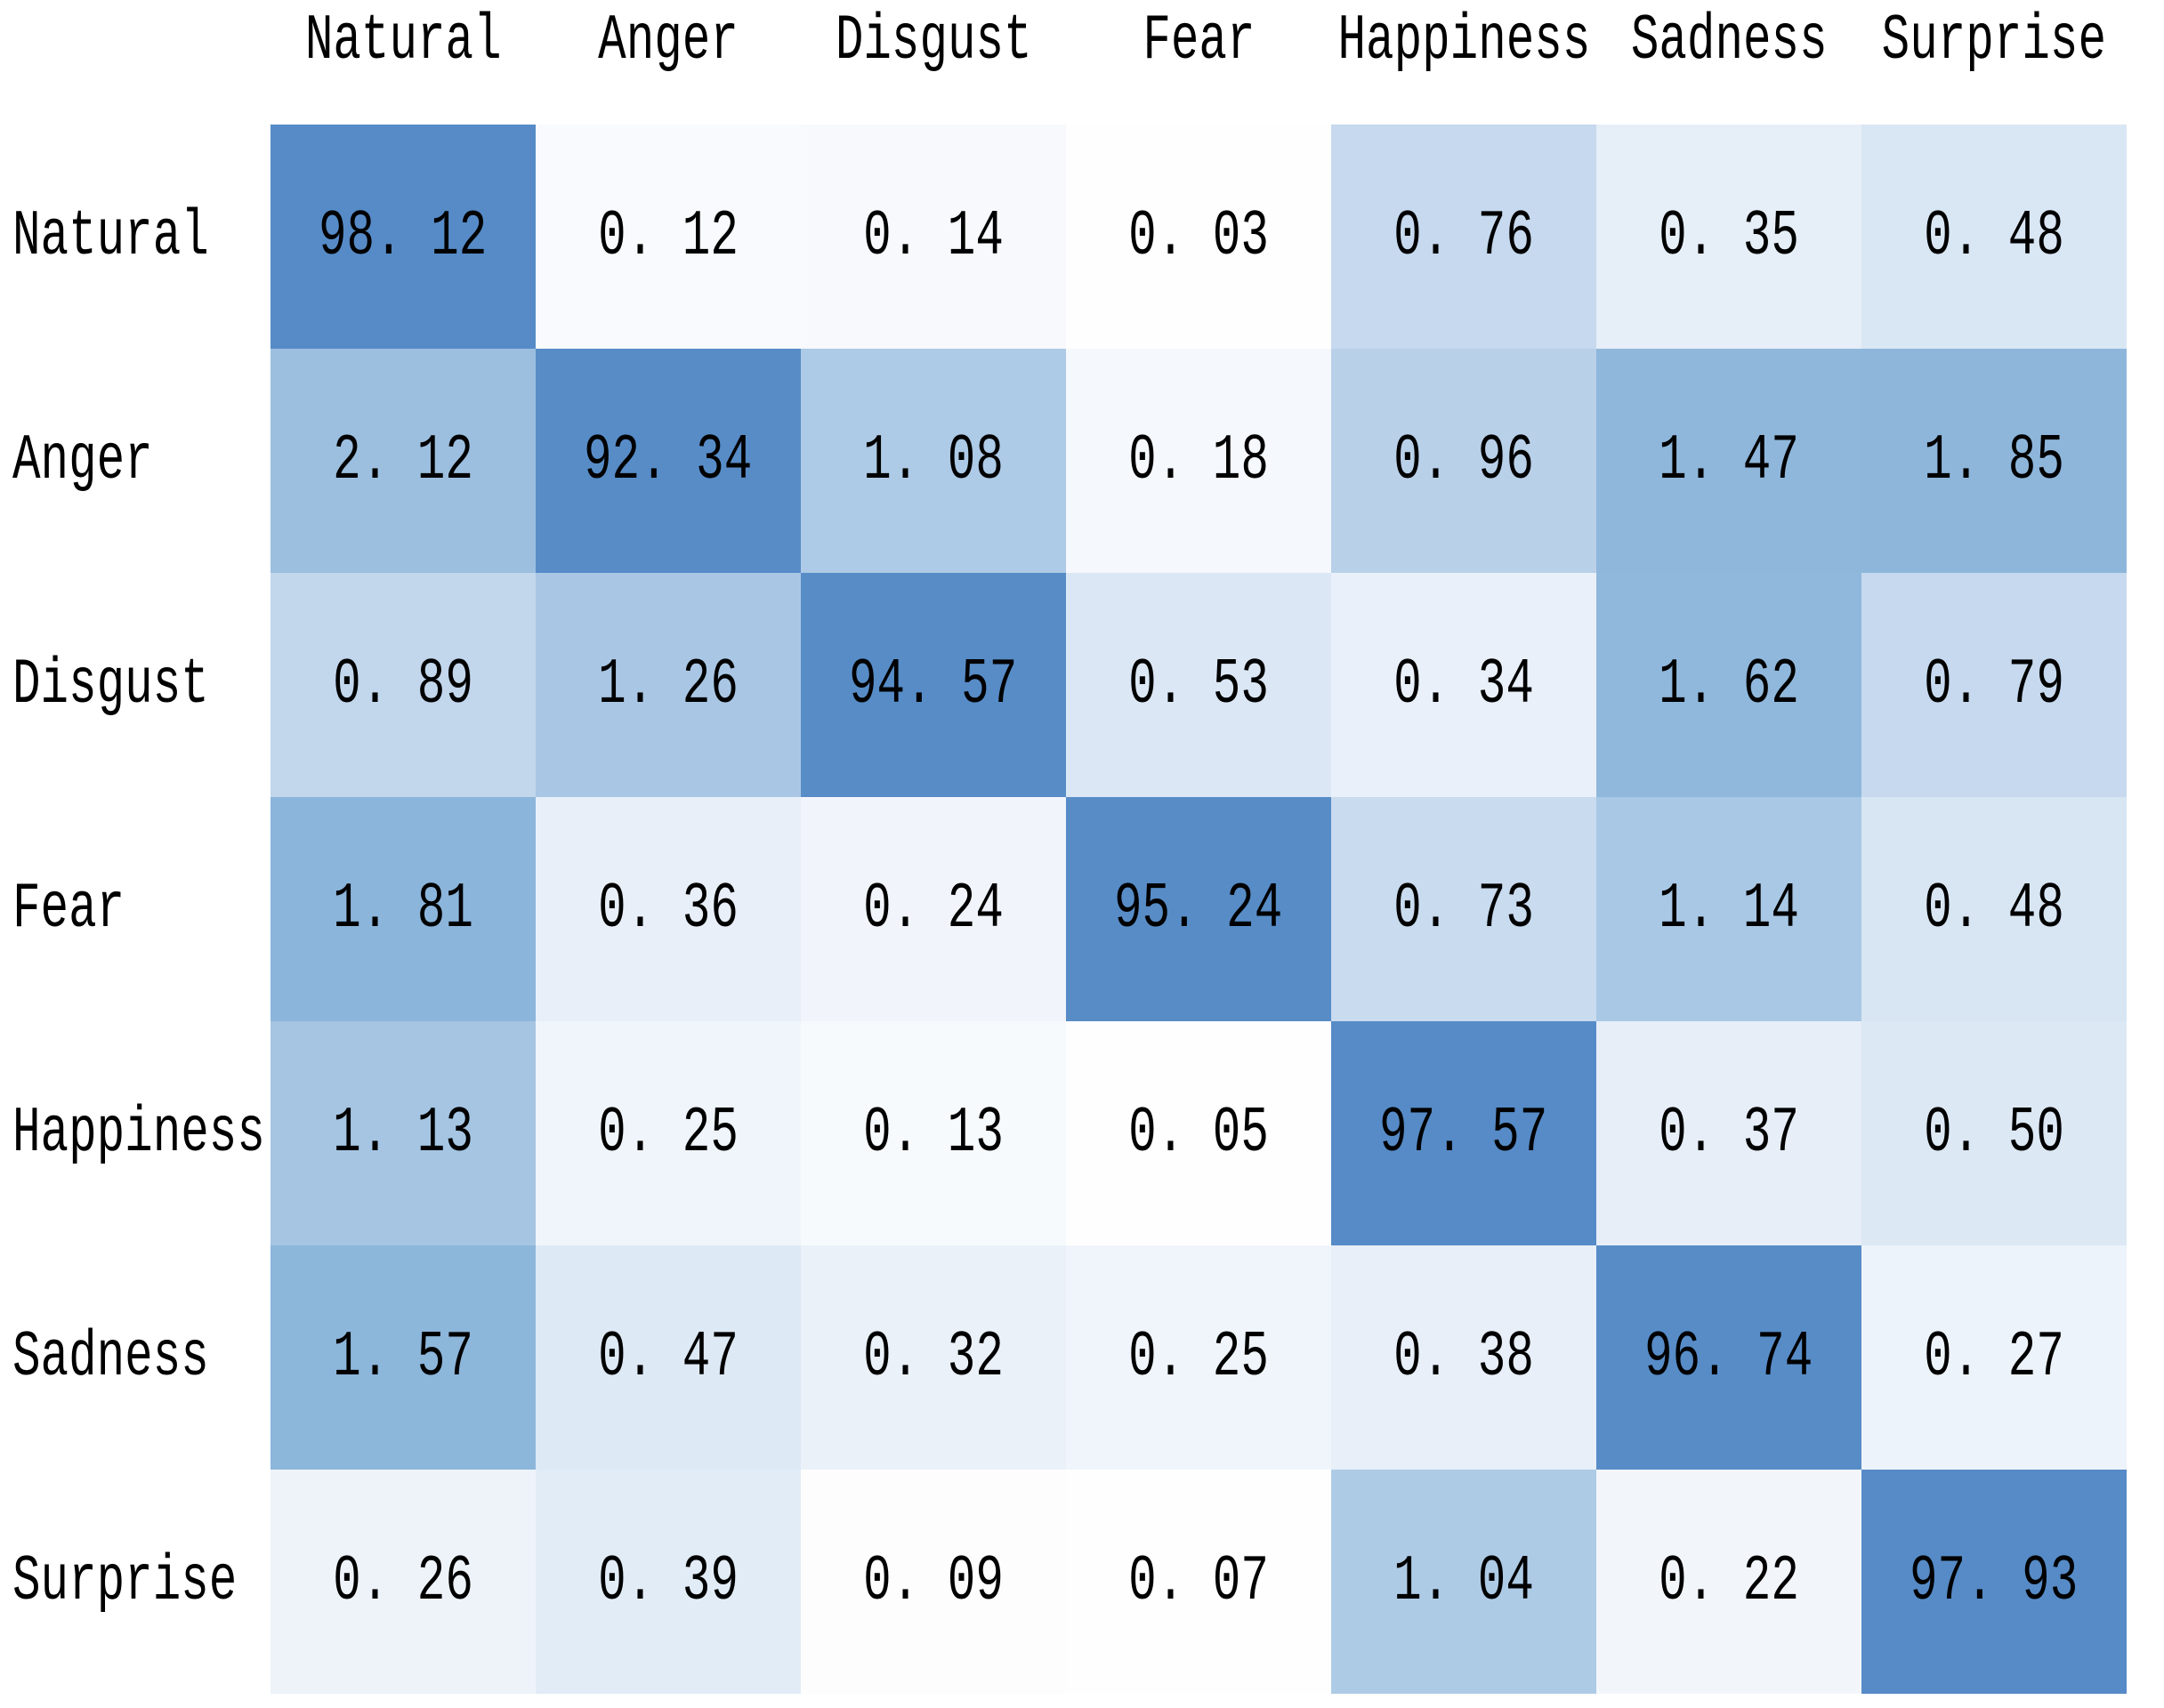  I want to click on row-label-text: Anger, so click(82, 460).